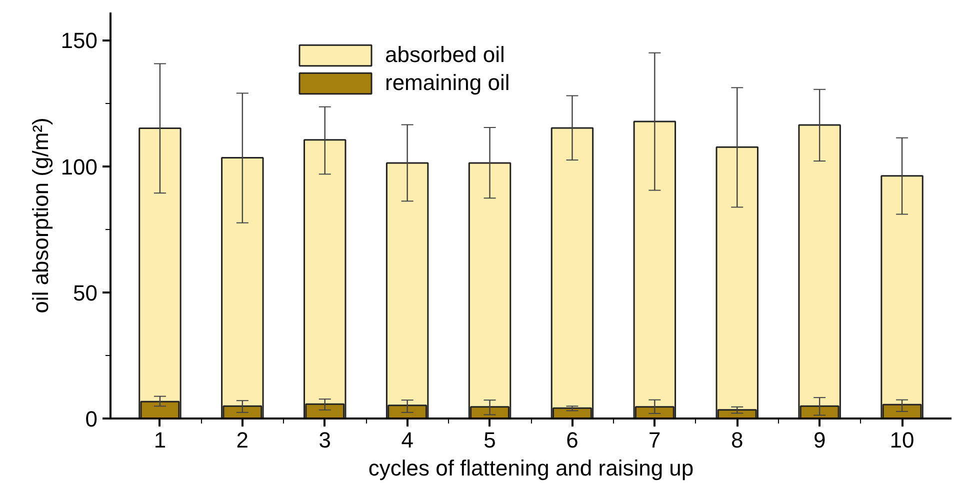 The width and height of the screenshot is (959, 483). Describe the element at coordinates (531, 468) in the screenshot. I see `x-axis-title: cycles of flattening and raising up` at that location.